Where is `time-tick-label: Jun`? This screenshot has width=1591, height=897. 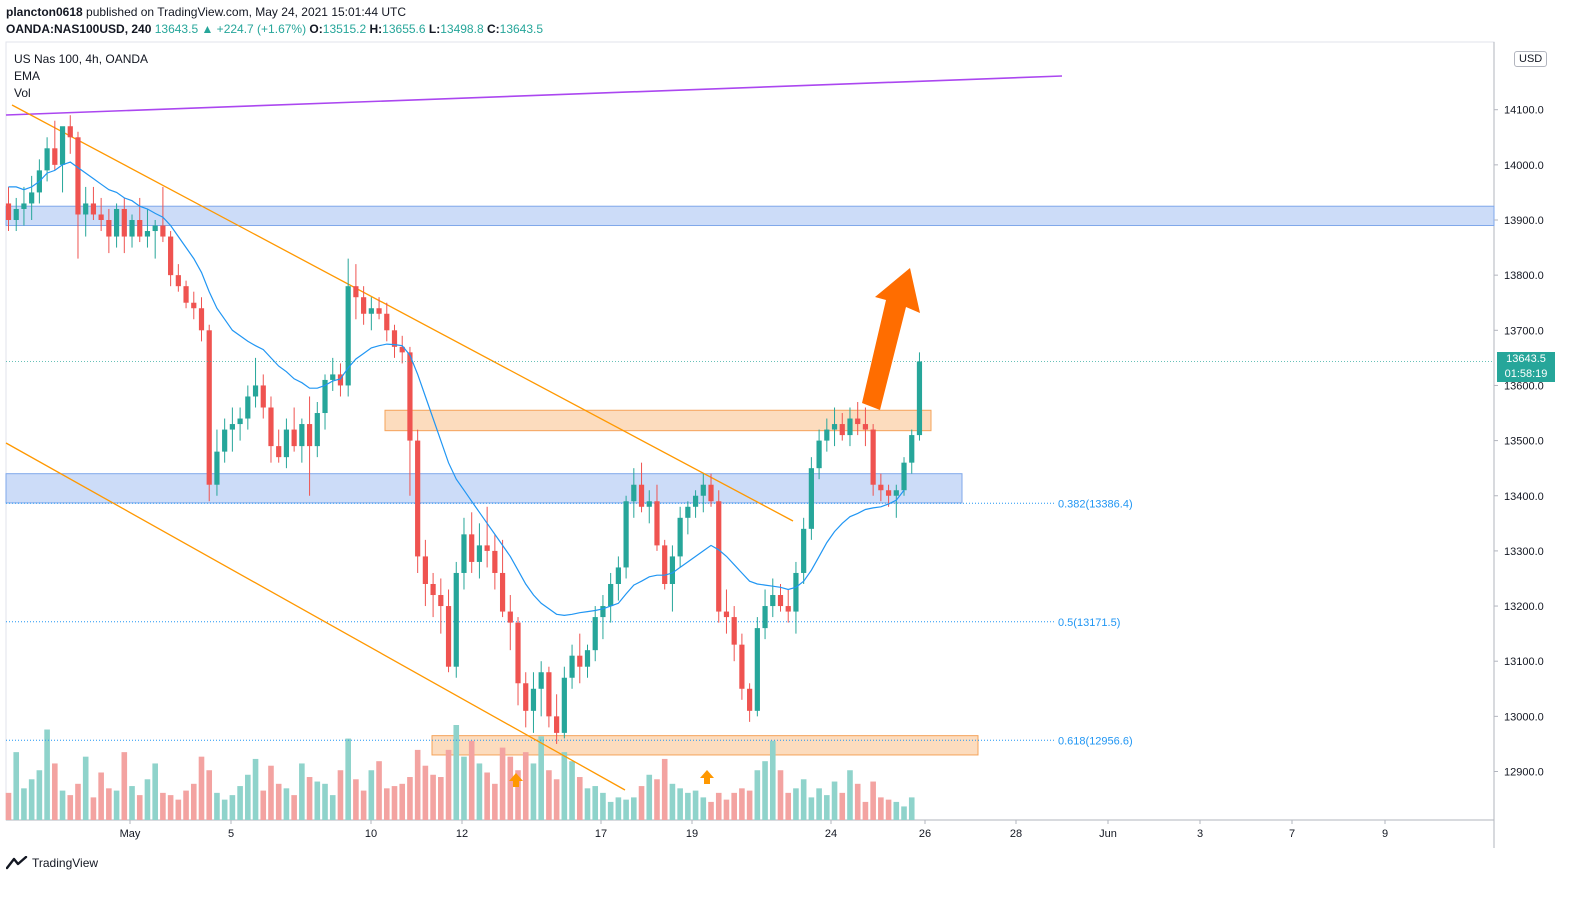 time-tick-label: Jun is located at coordinates (1108, 834).